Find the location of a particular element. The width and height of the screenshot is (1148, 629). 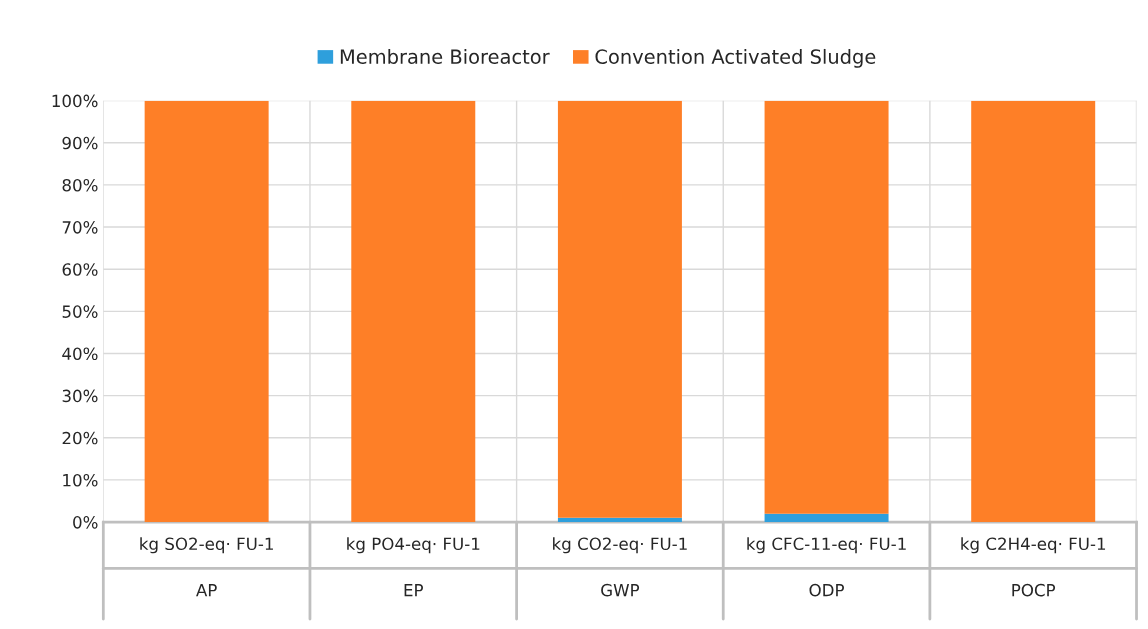

legend-label: Convention Activated Sludge is located at coordinates (735, 58).